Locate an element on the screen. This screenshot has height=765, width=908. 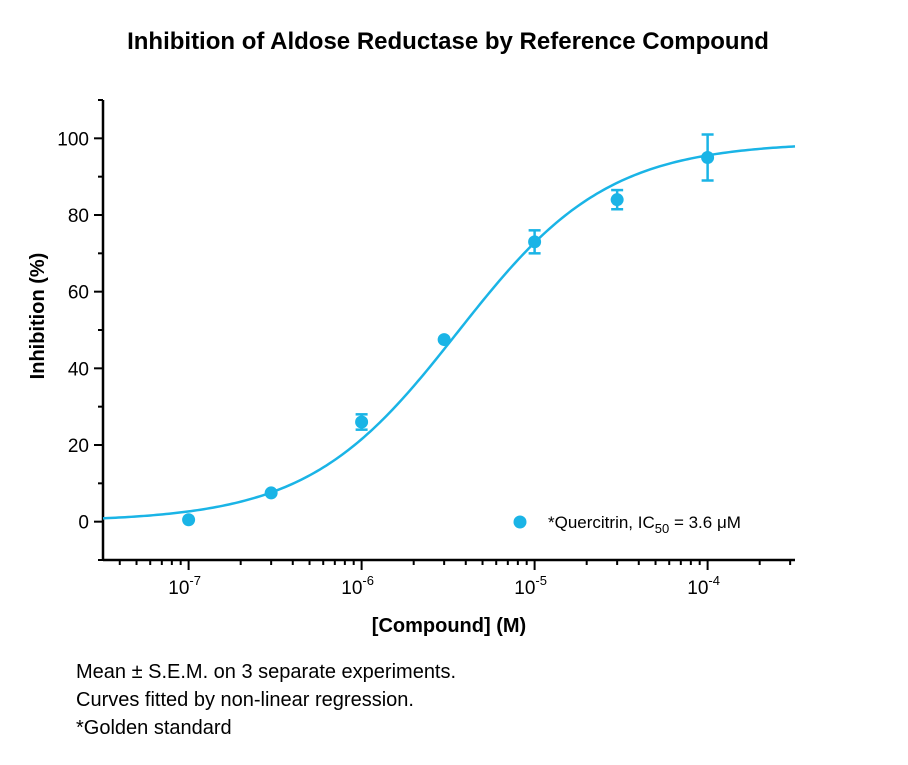
y-tick-label: 60 is located at coordinates (78, 293).